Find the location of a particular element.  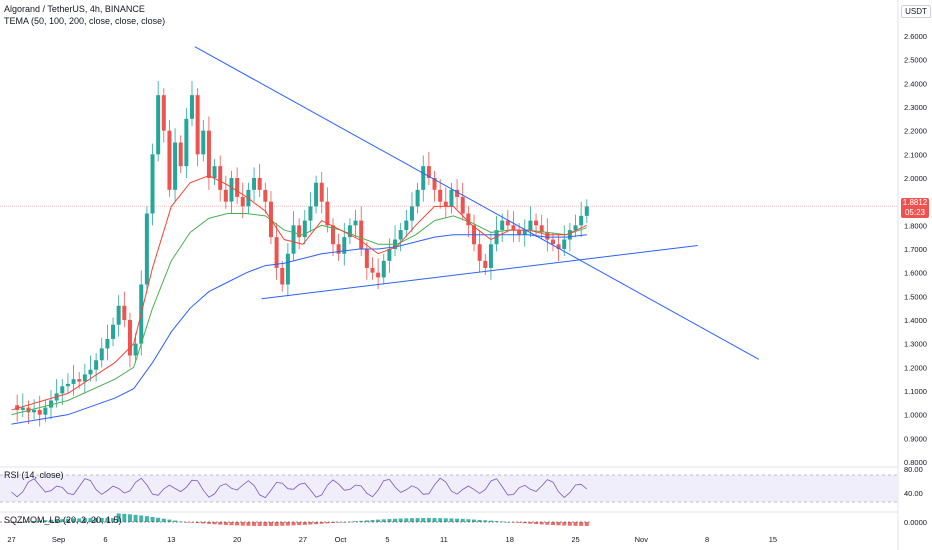

y-tick-label: 2.2000 is located at coordinates (915, 131).